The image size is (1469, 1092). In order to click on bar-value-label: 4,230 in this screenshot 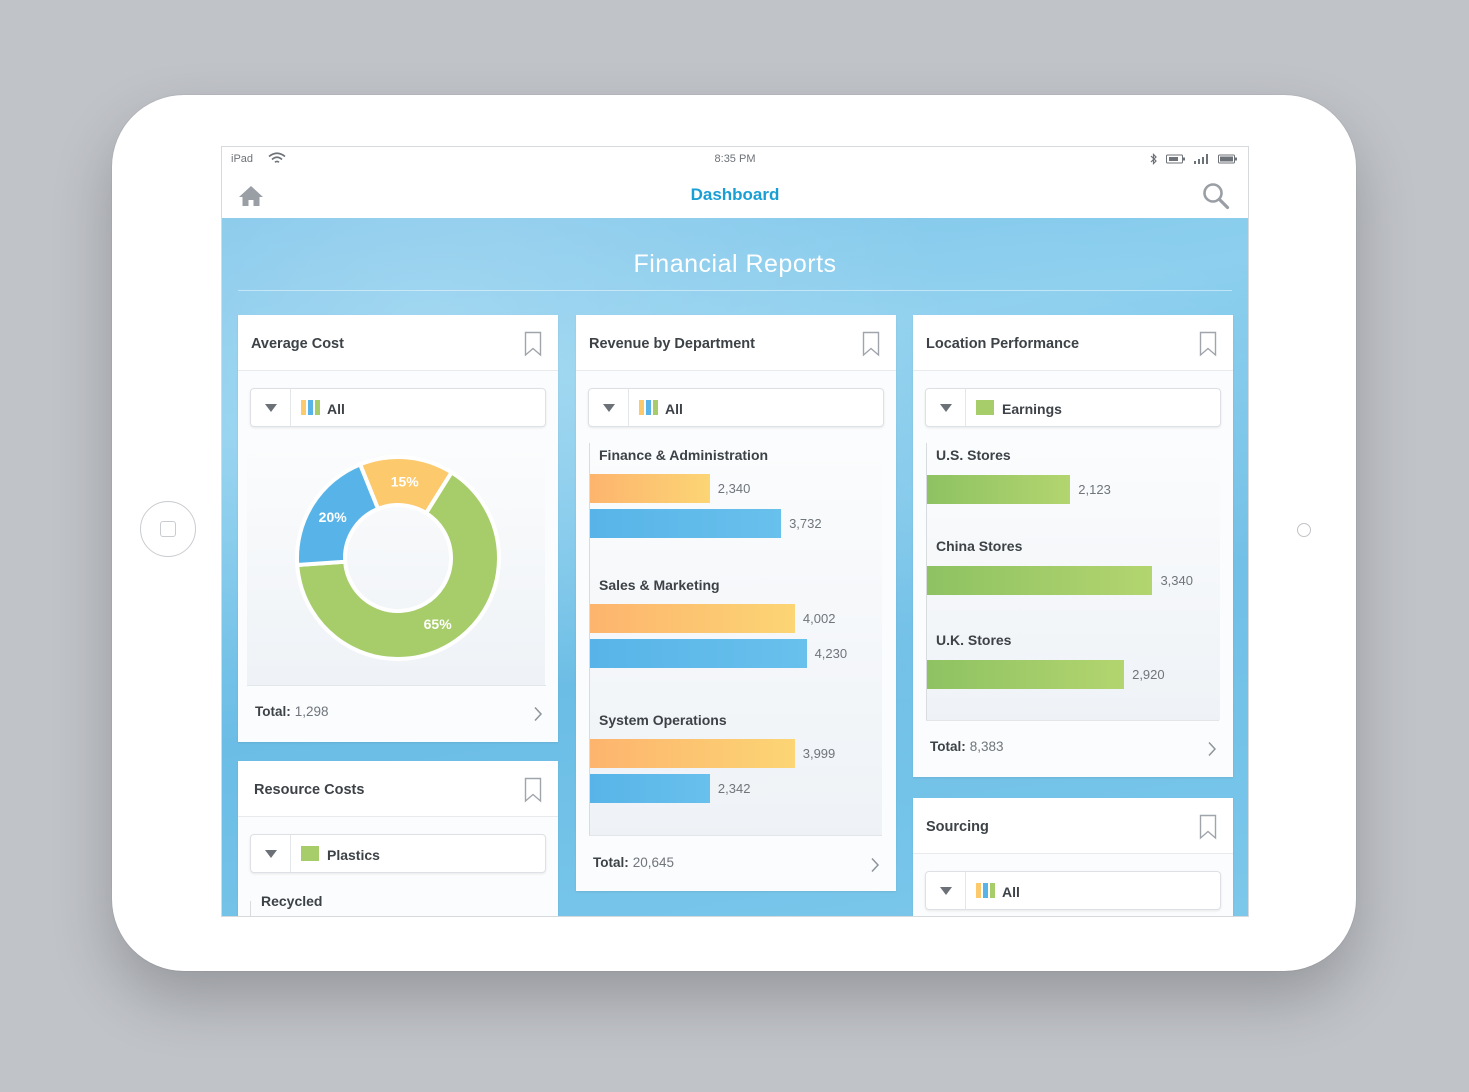, I will do `click(831, 653)`.